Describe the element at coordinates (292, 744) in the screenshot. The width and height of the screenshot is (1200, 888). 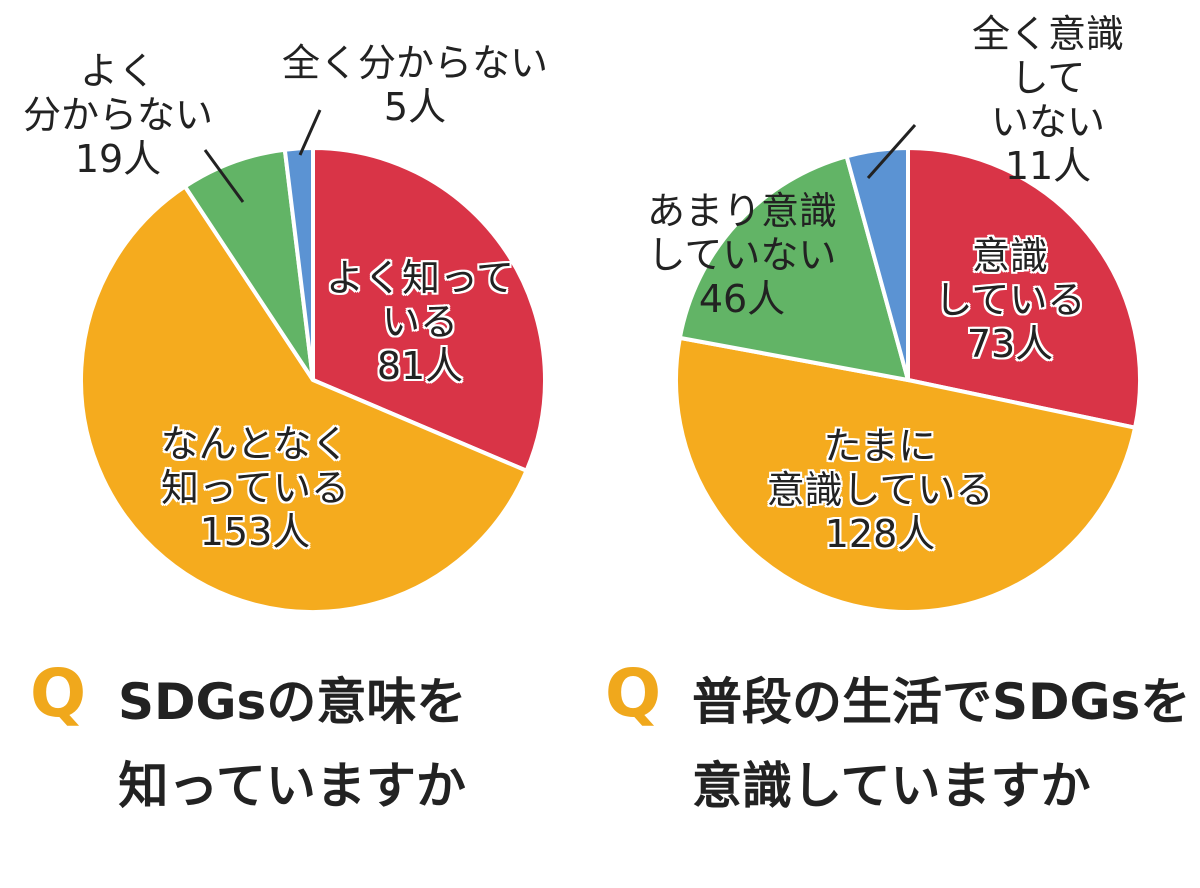
I see `chart-title: SDGsの意味を 知っていますか` at that location.